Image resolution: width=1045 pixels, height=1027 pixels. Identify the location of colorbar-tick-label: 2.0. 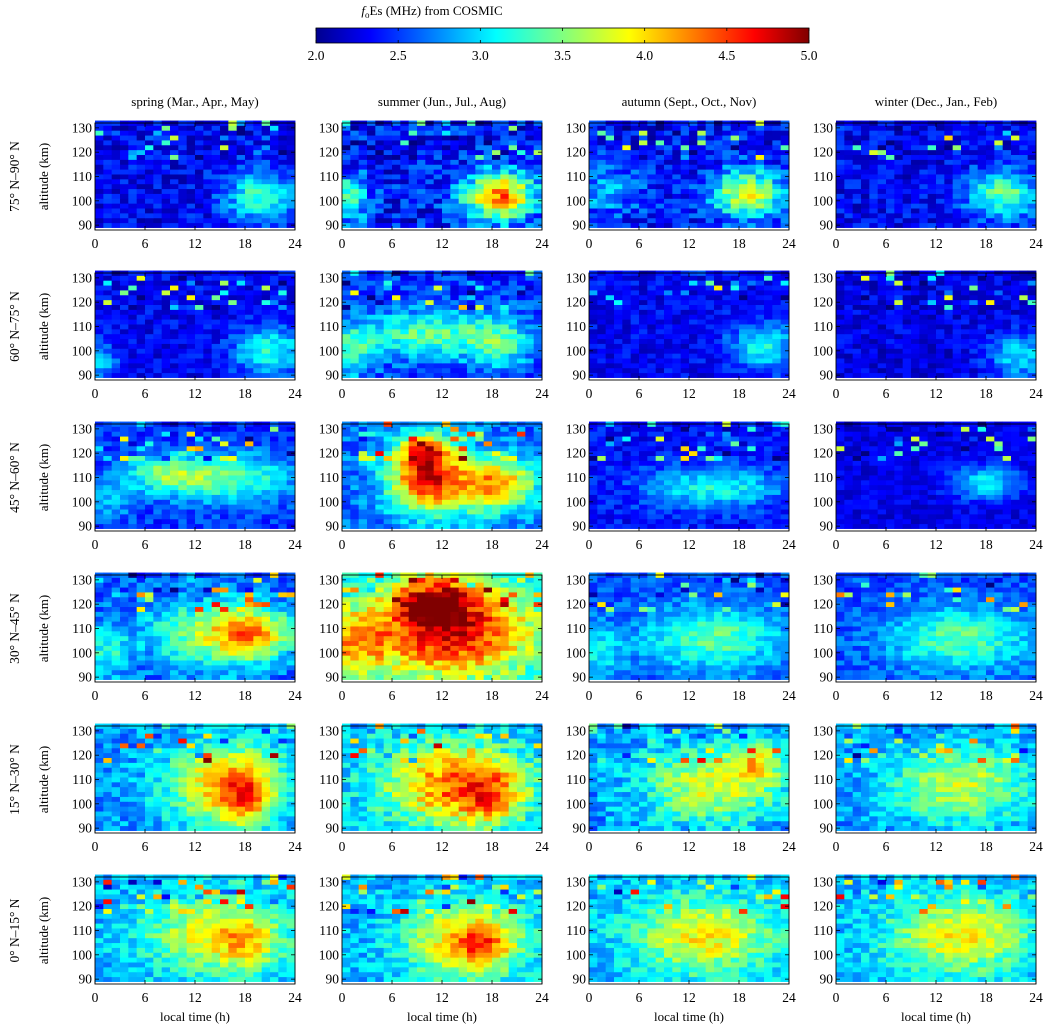
(316, 55).